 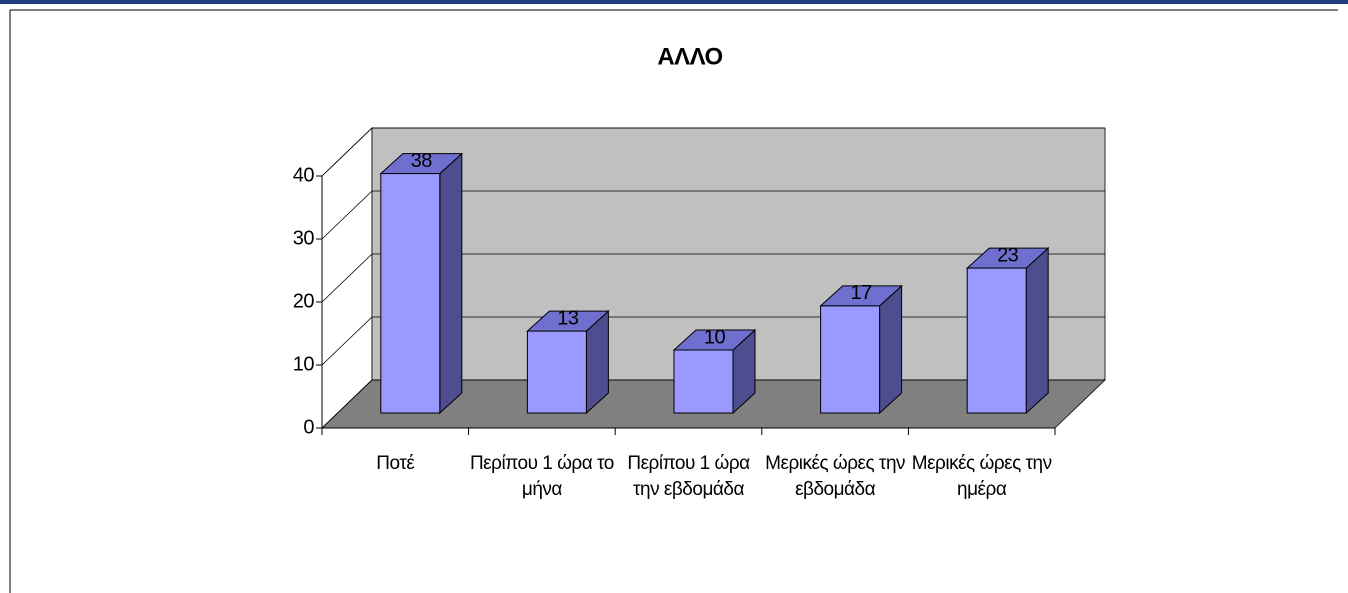 What do you see at coordinates (304, 364) in the screenshot?
I see `y-tick-label: 10` at bounding box center [304, 364].